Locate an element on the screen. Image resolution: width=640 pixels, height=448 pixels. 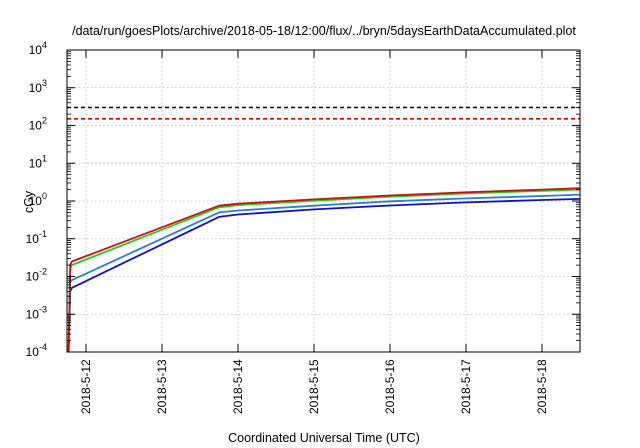
x-tick-label: 2018-5-16 is located at coordinates (390, 386).